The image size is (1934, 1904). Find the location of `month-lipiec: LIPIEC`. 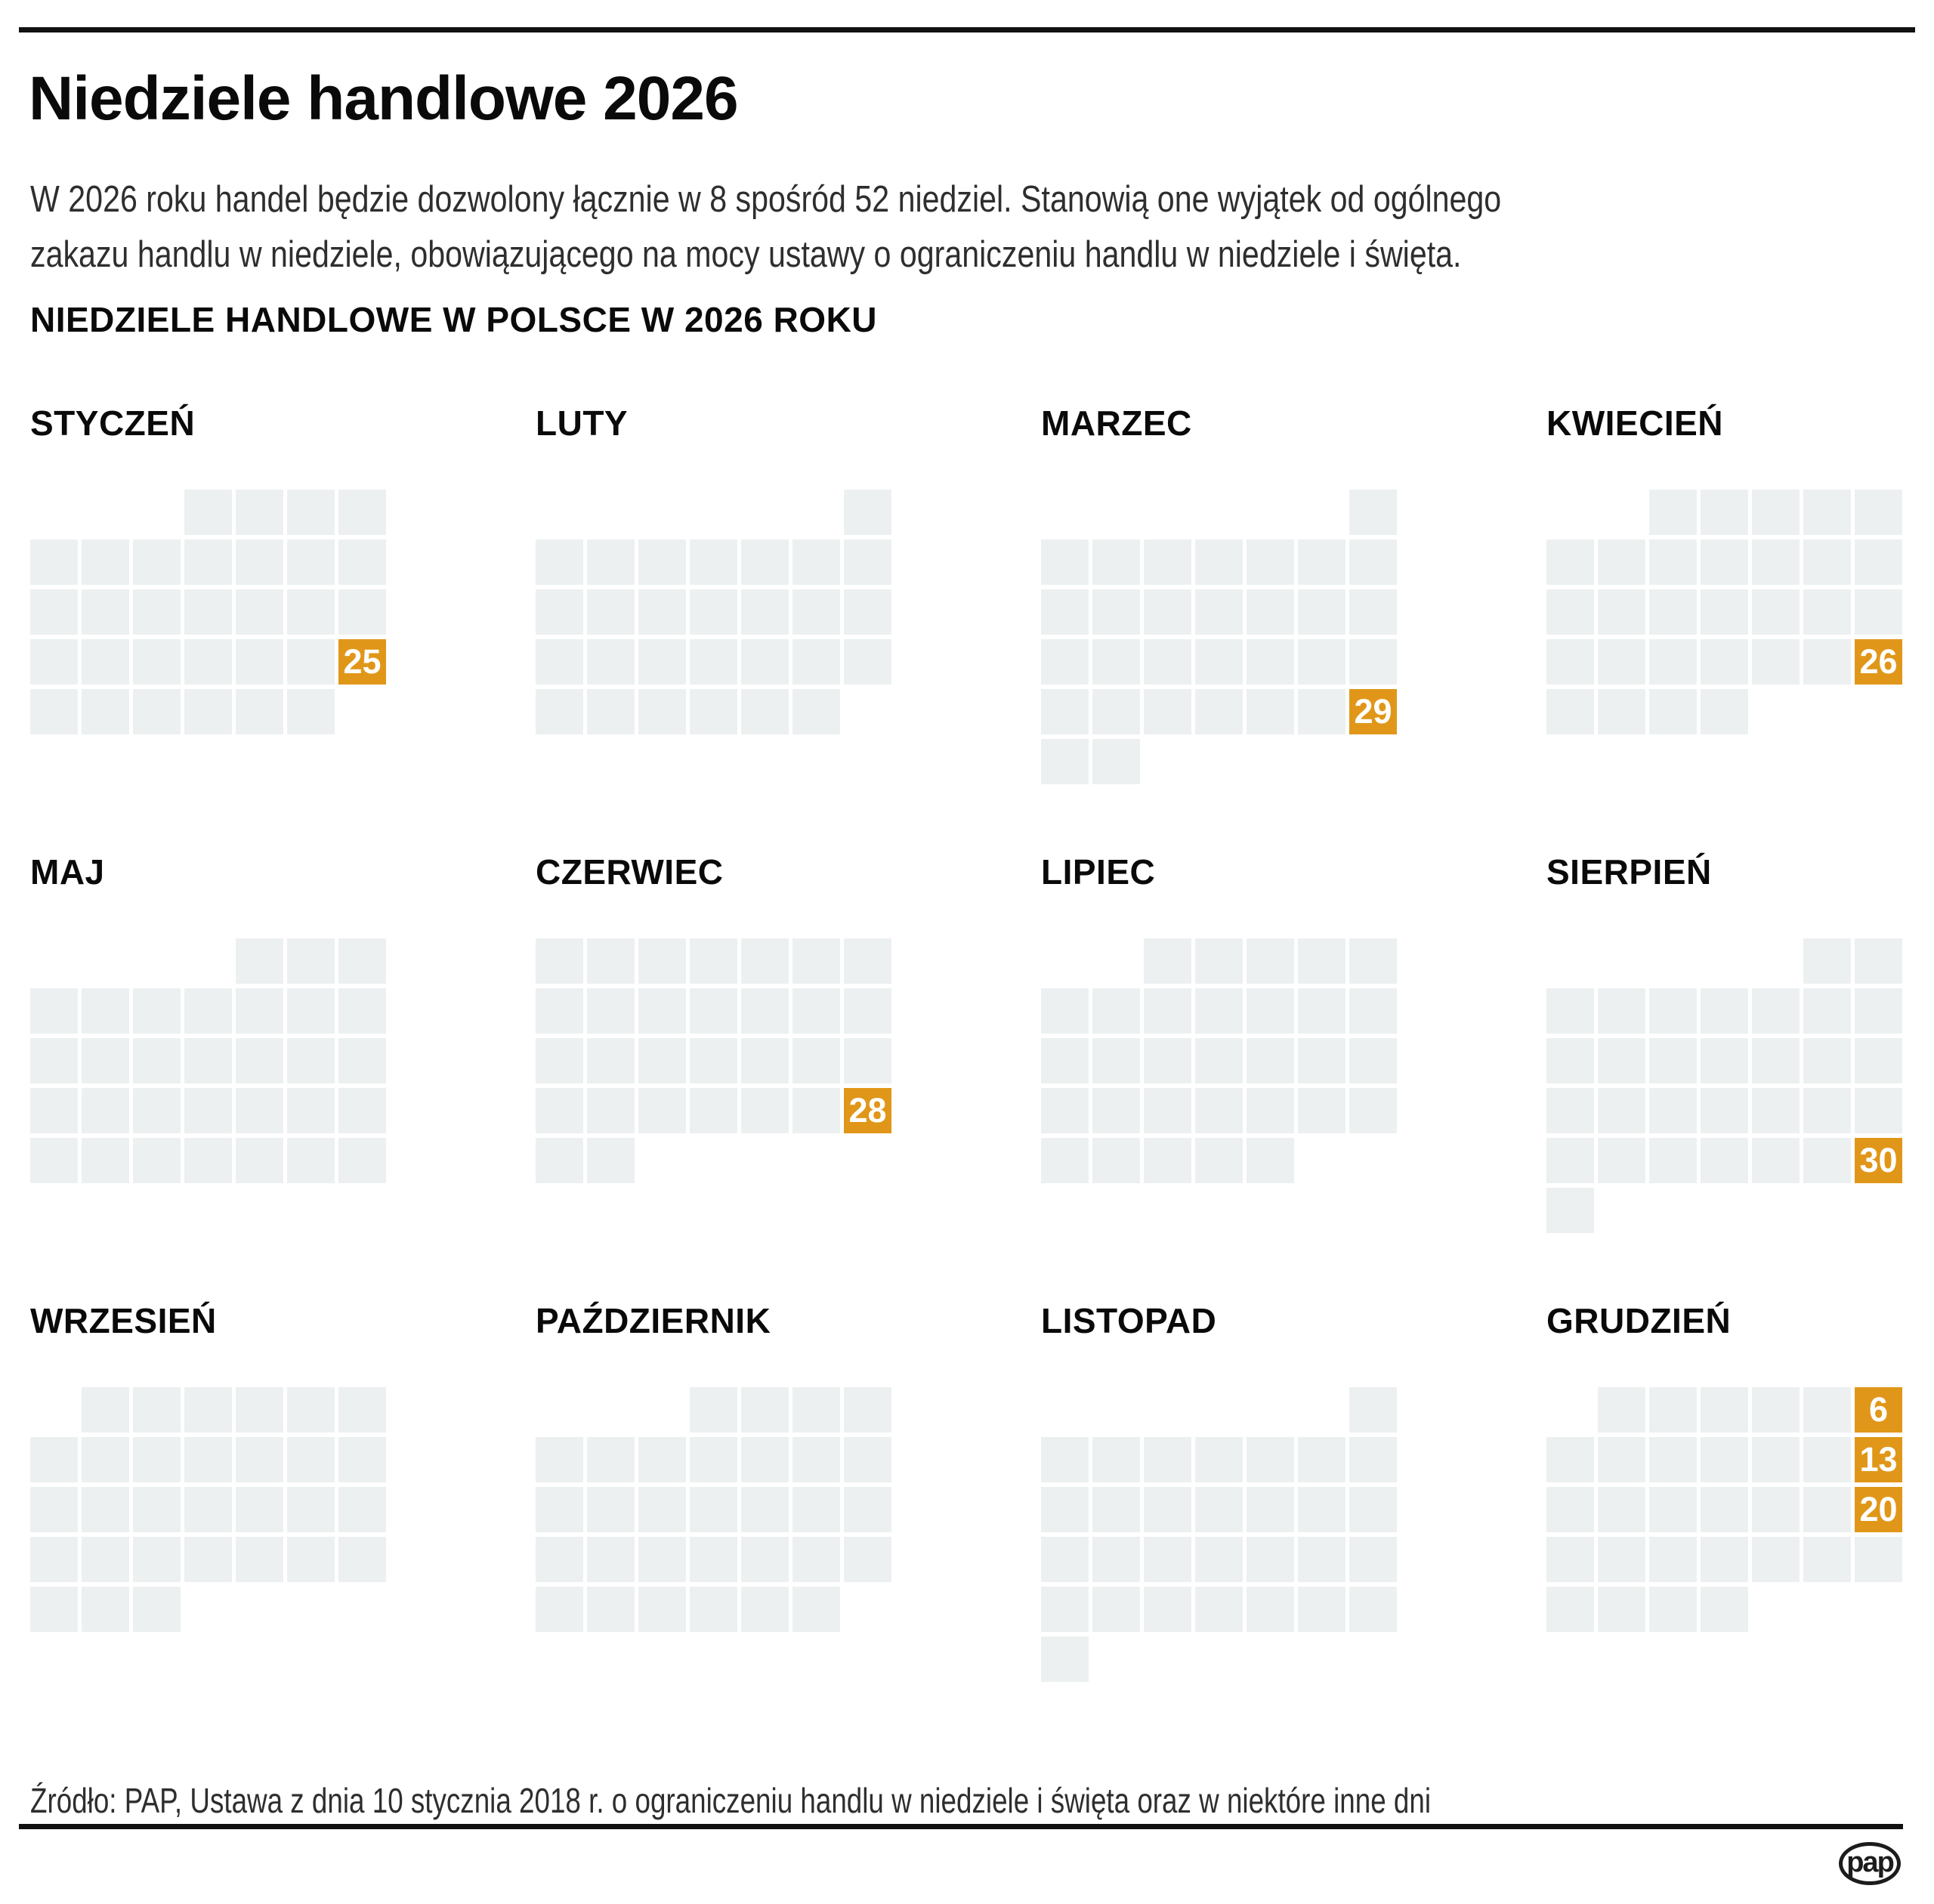

month-lipiec: LIPIEC is located at coordinates (1219, 1017).